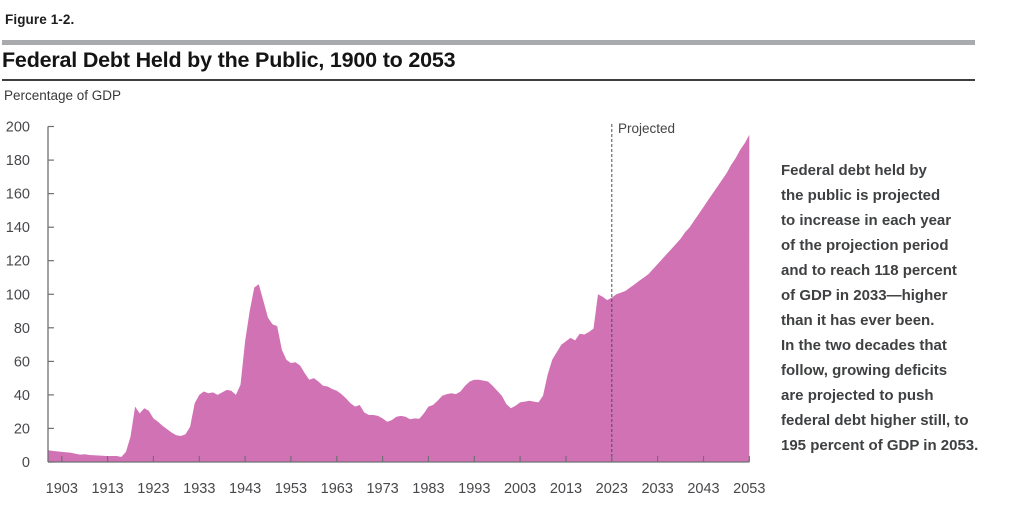 This screenshot has width=1024, height=525. I want to click on title-underline-rule, so click(488, 80).